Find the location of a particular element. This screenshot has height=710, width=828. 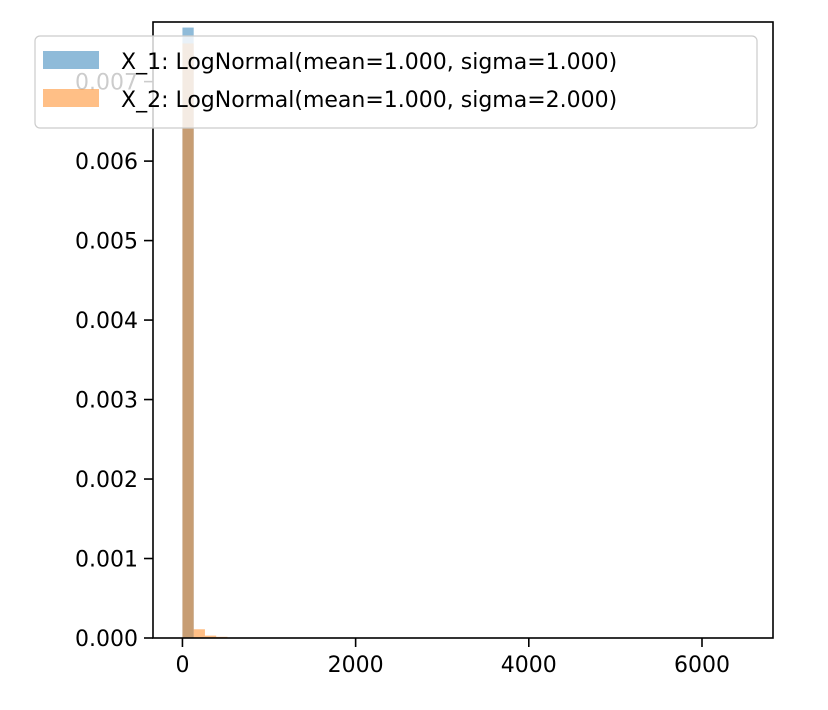

x-tick-label-2: 4000 is located at coordinates (529, 665).